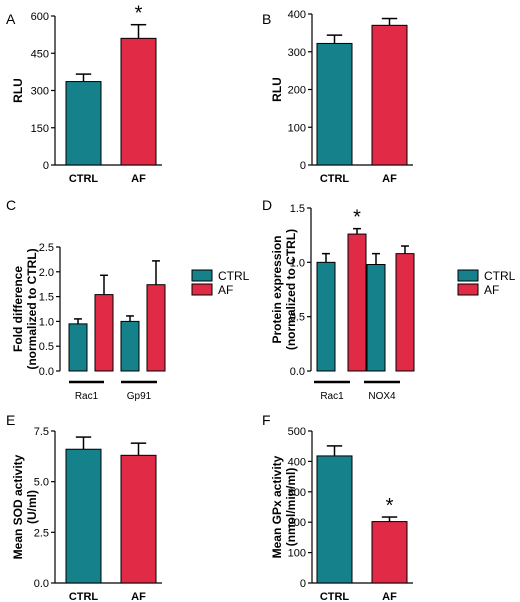  I want to click on y-tick-label: 150, so click(40, 129).